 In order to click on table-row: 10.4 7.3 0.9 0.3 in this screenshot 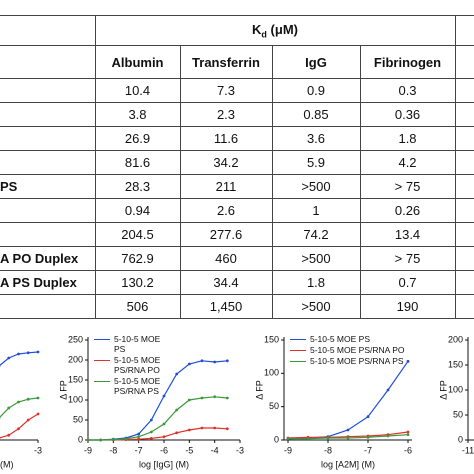, I will do `click(237, 90)`.